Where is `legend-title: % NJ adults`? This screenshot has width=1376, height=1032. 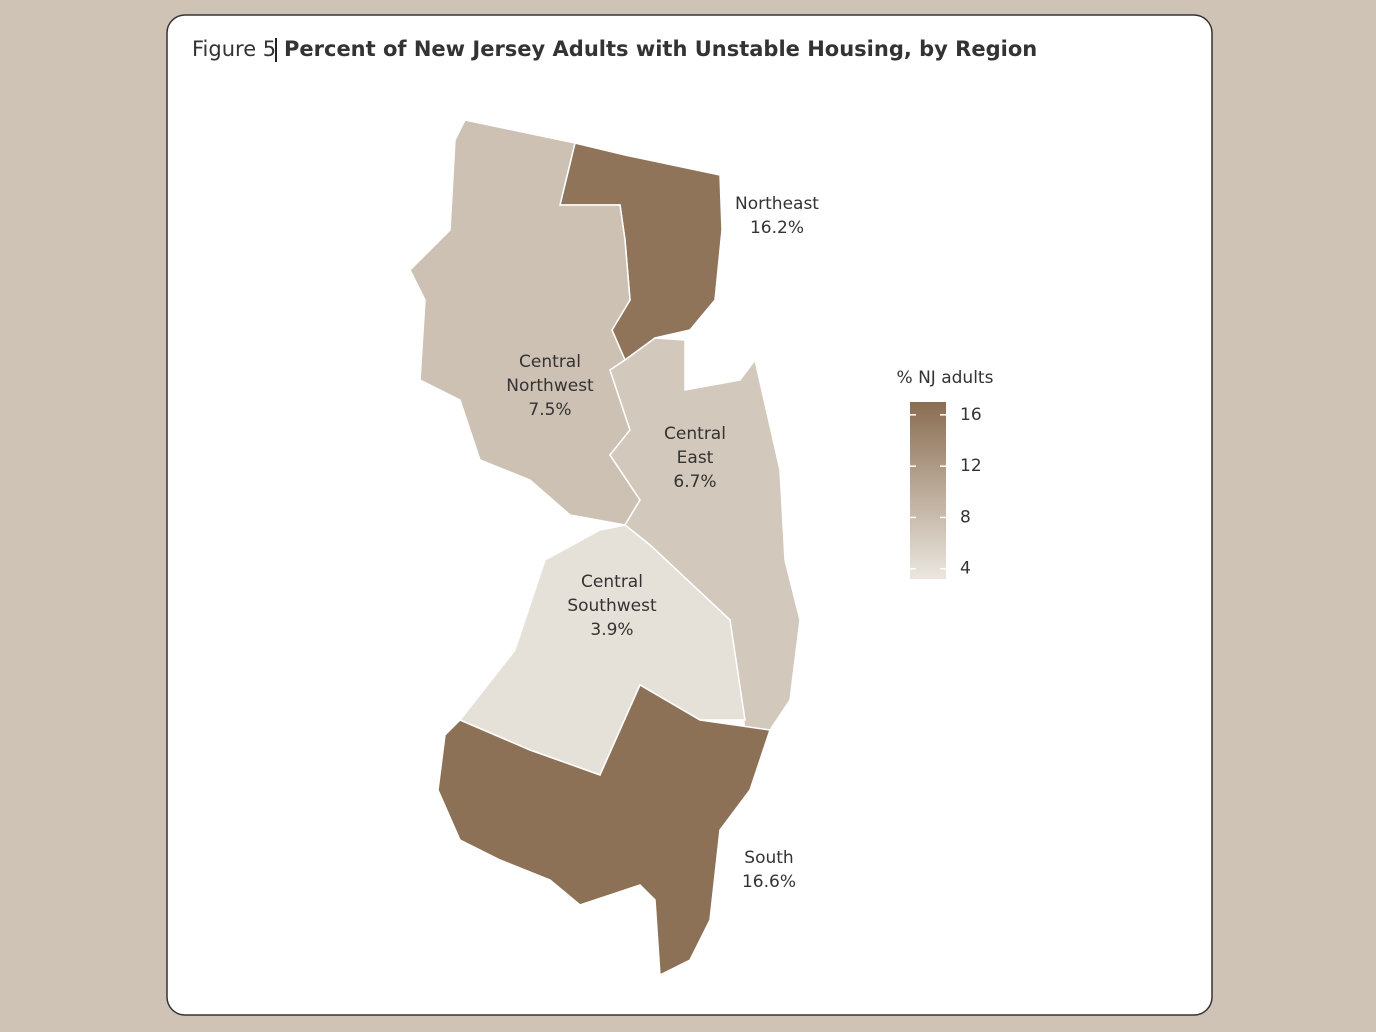
legend-title: % NJ adults is located at coordinates (945, 378).